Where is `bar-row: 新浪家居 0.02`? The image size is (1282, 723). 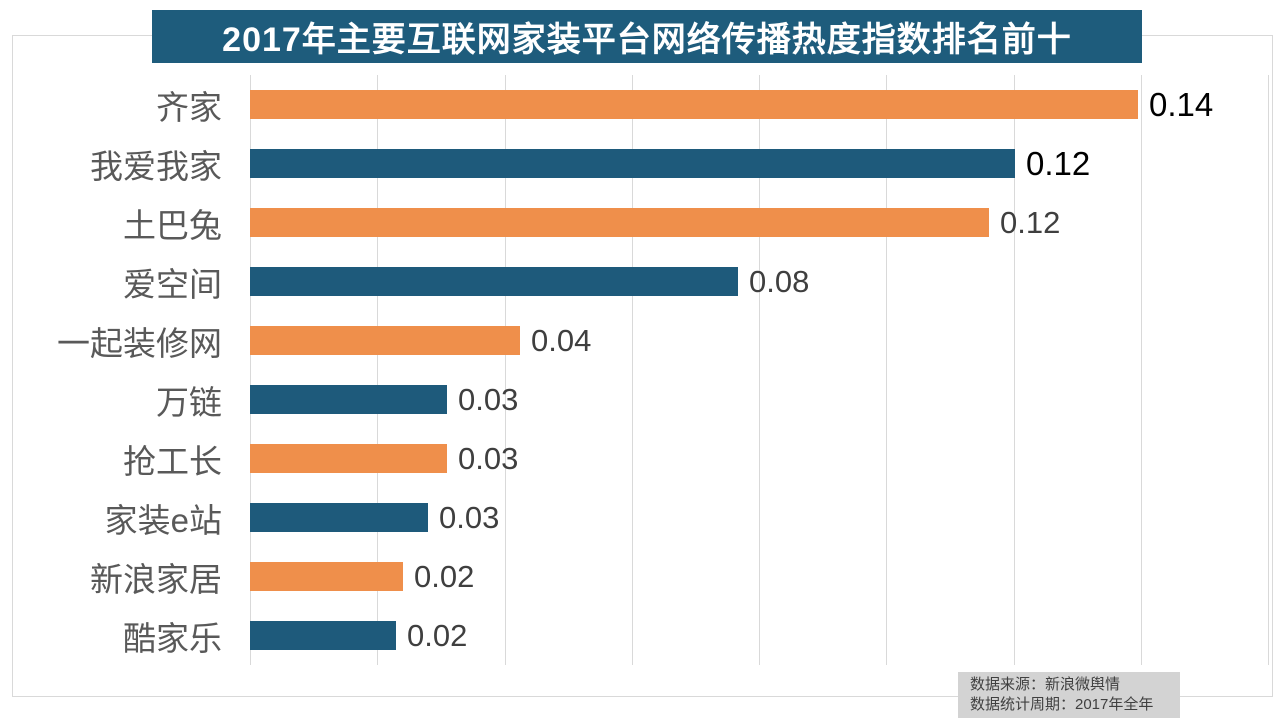
bar-row: 新浪家居 0.02 is located at coordinates (642, 576).